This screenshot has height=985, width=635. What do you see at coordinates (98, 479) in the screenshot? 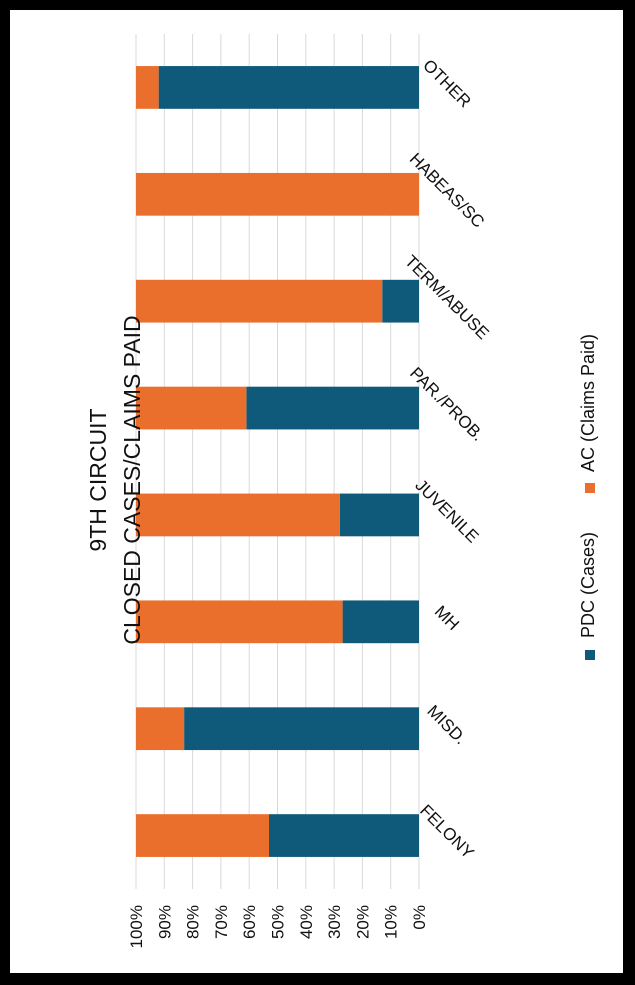
I see `chart-title: 9TH CIRCUIT` at bounding box center [98, 479].